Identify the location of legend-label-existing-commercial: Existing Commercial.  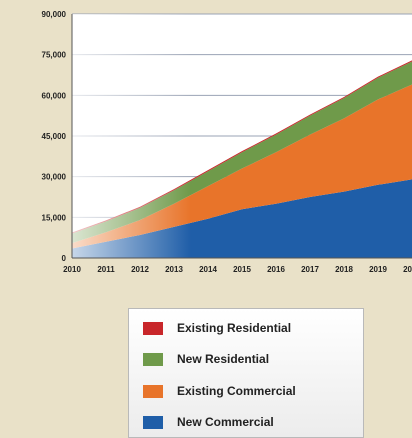
(236, 391).